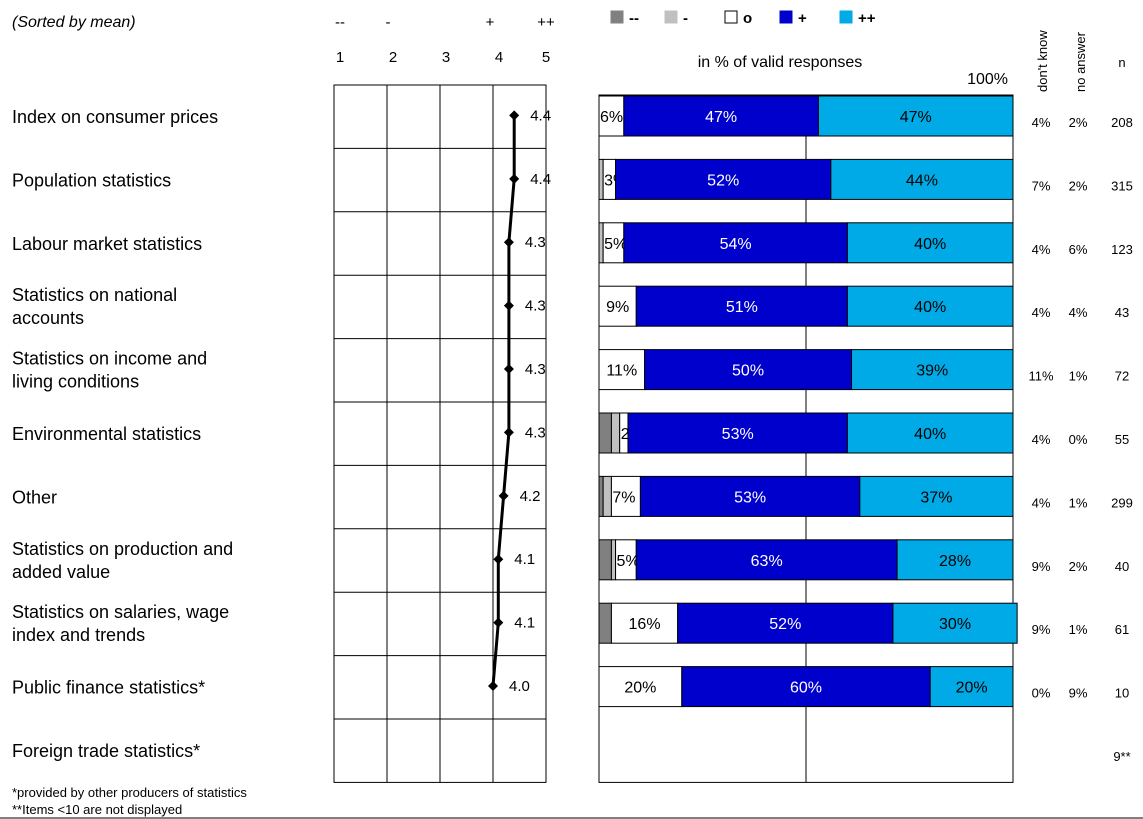 This screenshot has width=1143, height=819. Describe the element at coordinates (74, 22) in the screenshot. I see `sort-note: (Sorted by mean)` at that location.